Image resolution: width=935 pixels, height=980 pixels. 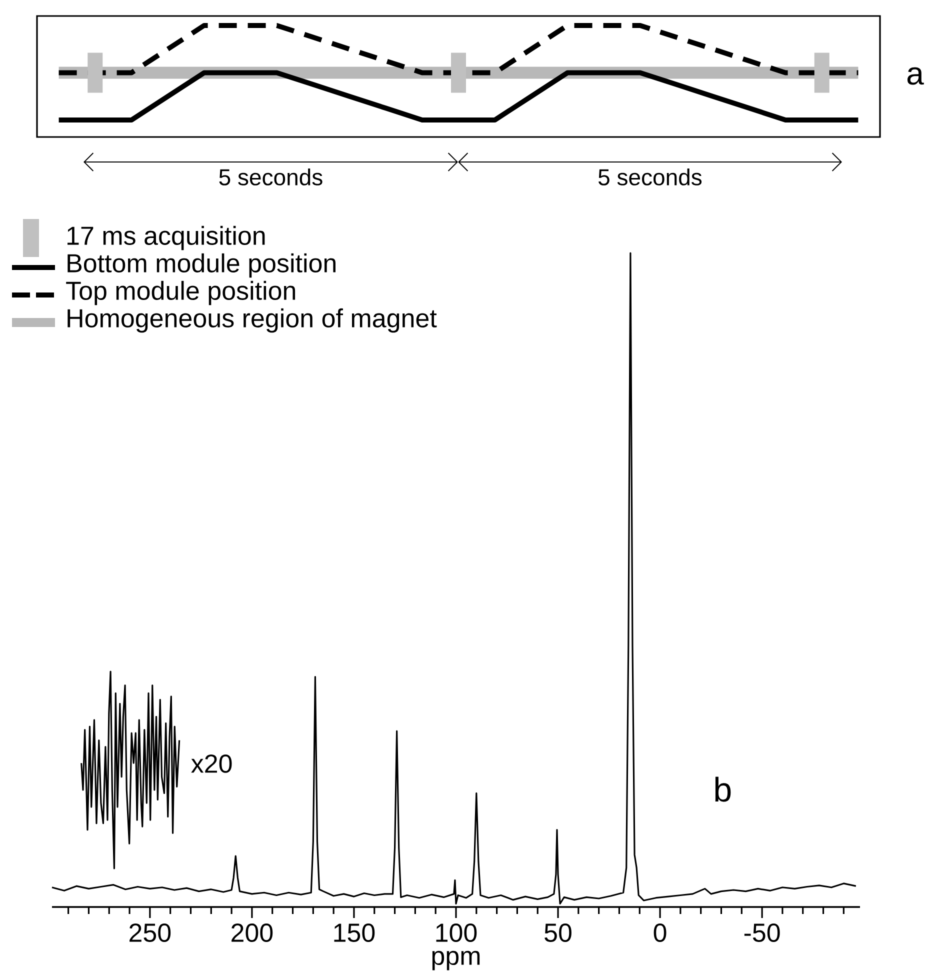 What do you see at coordinates (762, 933) in the screenshot?
I see `x-tick-label: -50` at bounding box center [762, 933].